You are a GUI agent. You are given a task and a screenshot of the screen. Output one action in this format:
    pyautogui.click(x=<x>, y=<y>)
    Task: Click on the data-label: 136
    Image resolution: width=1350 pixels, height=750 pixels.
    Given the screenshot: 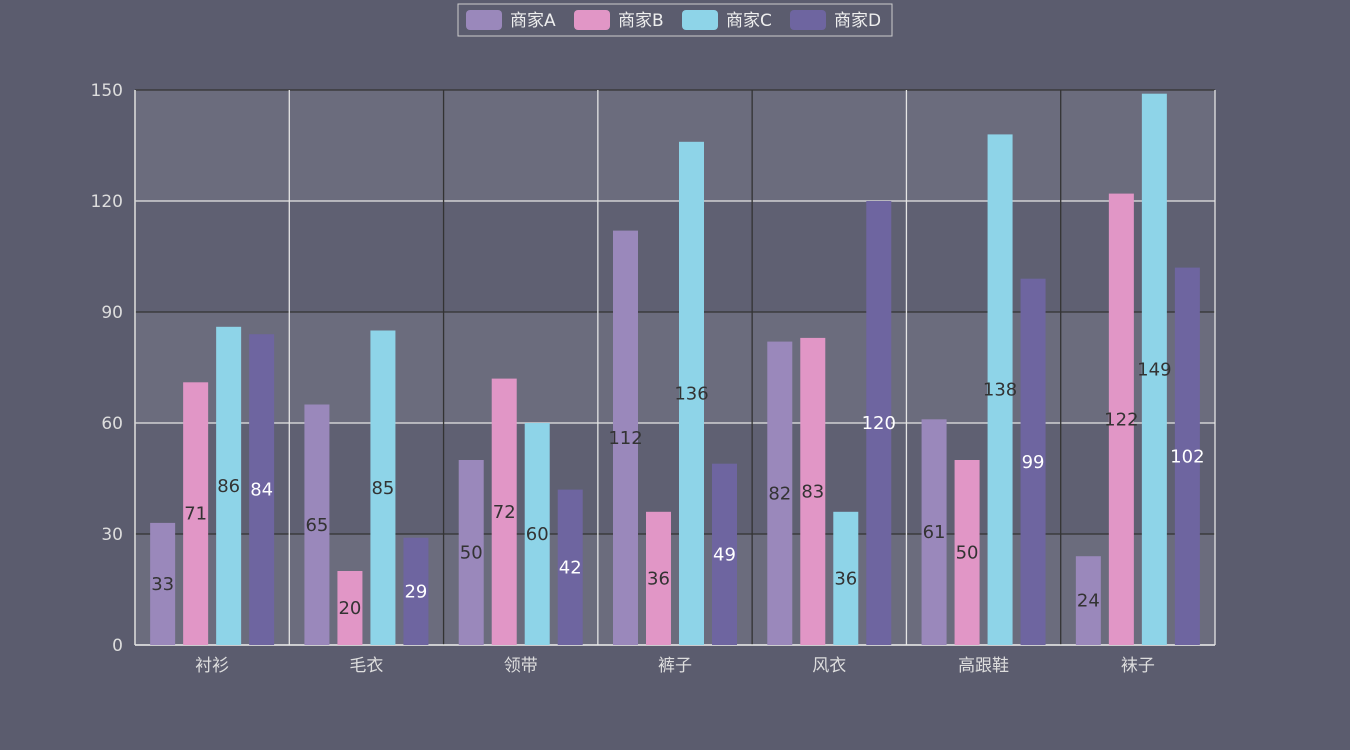 What is the action you would take?
    pyautogui.click(x=691, y=393)
    